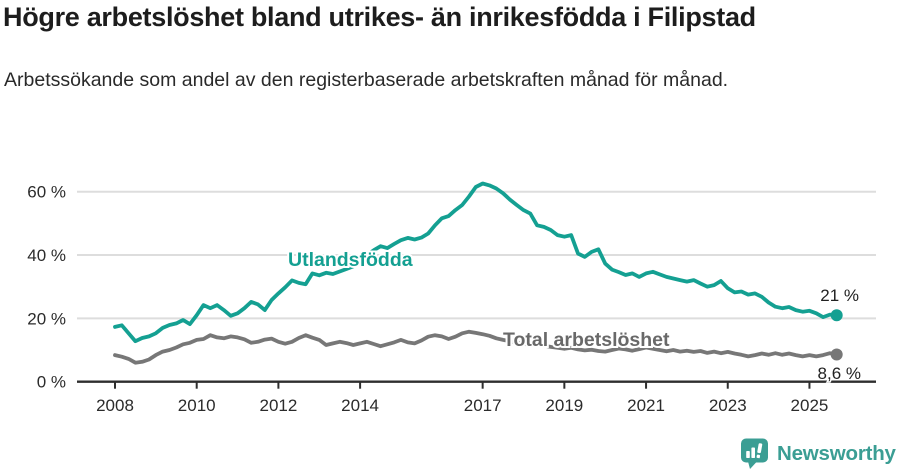 The image size is (900, 474). What do you see at coordinates (839, 373) in the screenshot?
I see `end-value-label-total: 8,6 %` at bounding box center [839, 373].